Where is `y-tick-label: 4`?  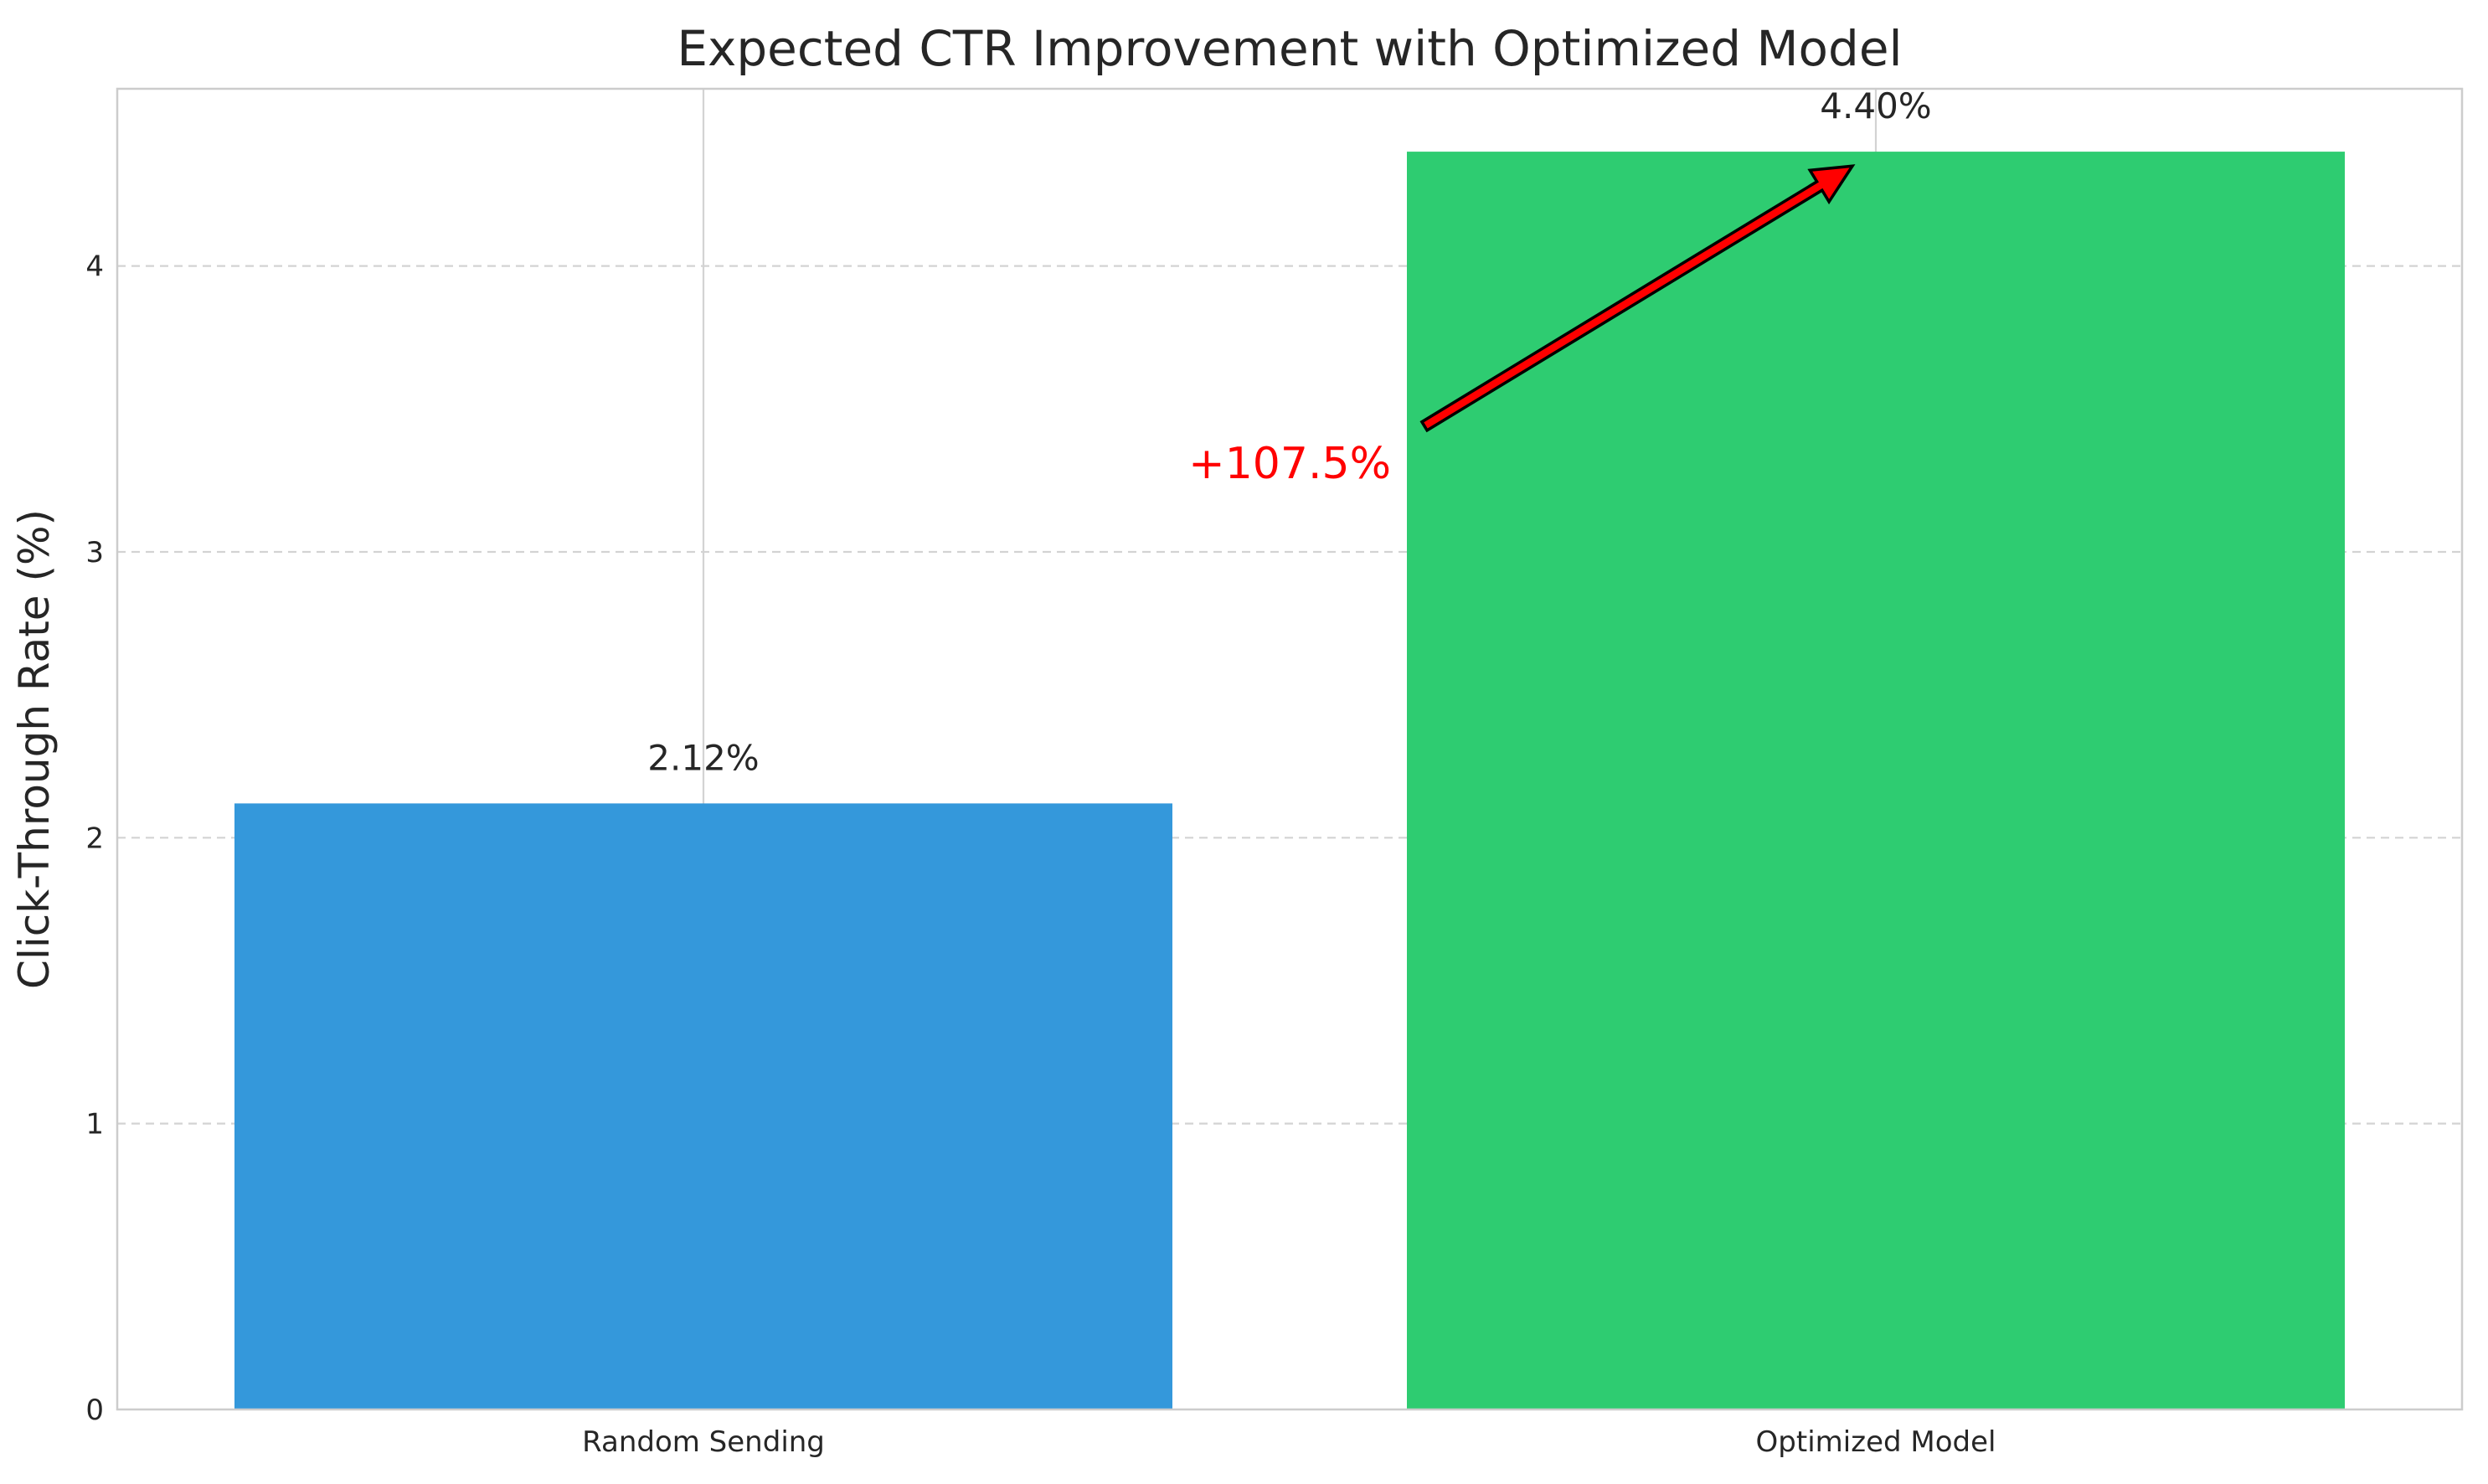
y-tick-label: 4 is located at coordinates (95, 267).